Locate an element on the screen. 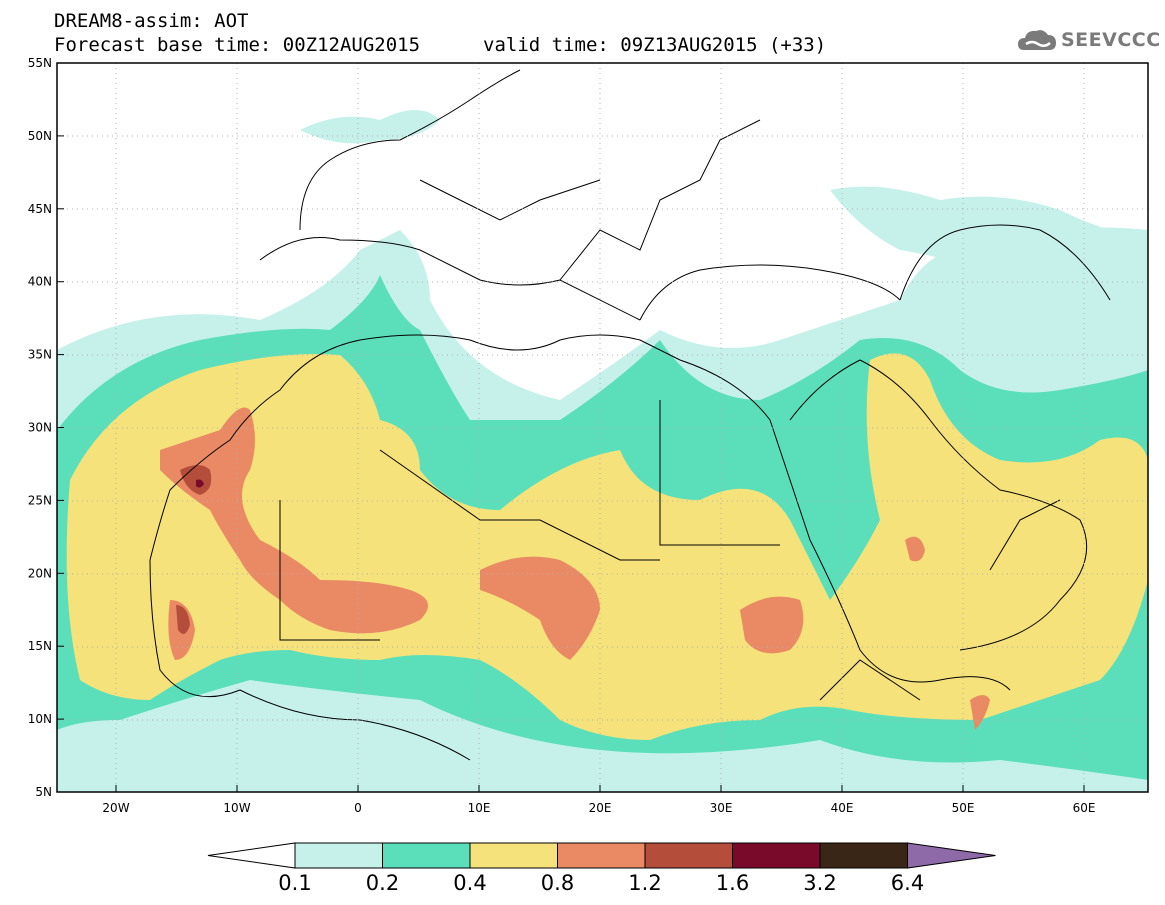 Image resolution: width=1165 pixels, height=905 pixels. map-title: DREAM8-assim: AOT is located at coordinates (151, 21).